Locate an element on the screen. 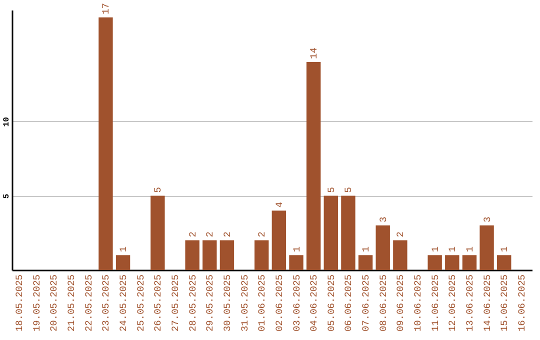 This screenshot has width=540, height=340. x-tick-label: 20.05.2025 is located at coordinates (54, 303).